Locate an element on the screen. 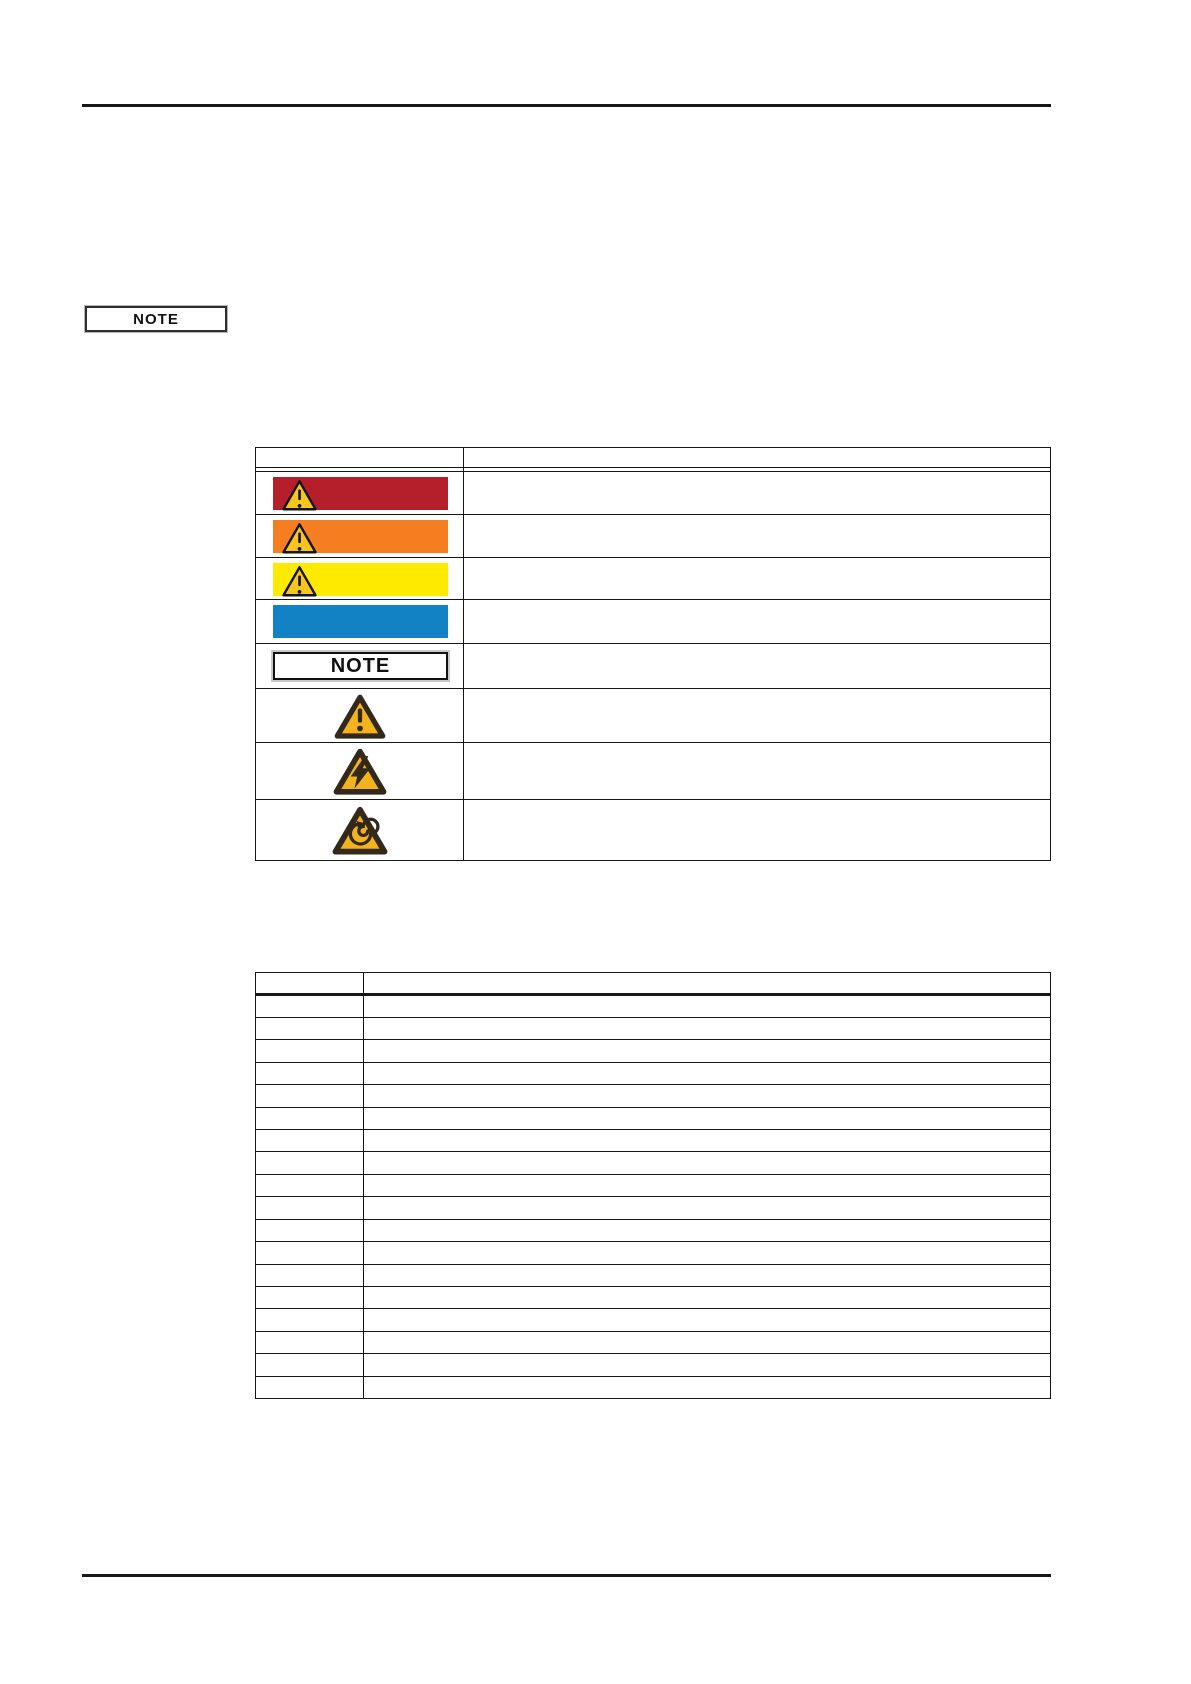 Image resolution: width=1191 pixels, height=1684 pixels. table-row-automatic-start is located at coordinates (653, 830).